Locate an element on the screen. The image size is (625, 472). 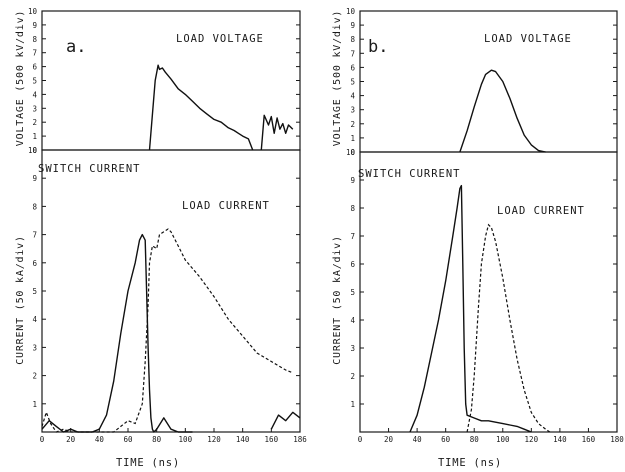
panel-a-xtick-label: 186 is located at coordinates (300, 439).